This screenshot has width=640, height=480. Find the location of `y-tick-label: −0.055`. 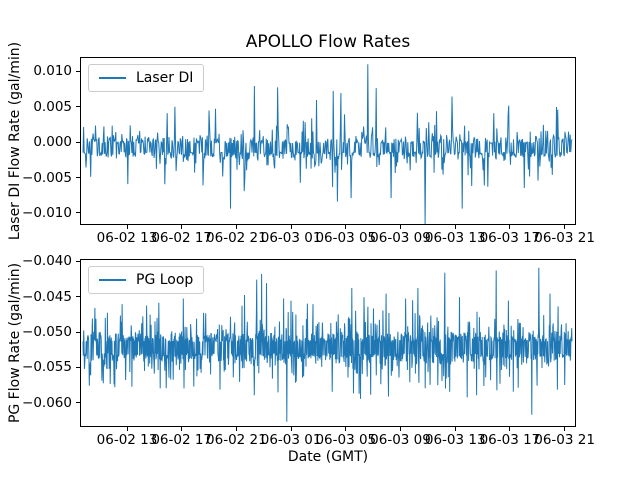

y-tick-label: −0.055 is located at coordinates (47, 367).